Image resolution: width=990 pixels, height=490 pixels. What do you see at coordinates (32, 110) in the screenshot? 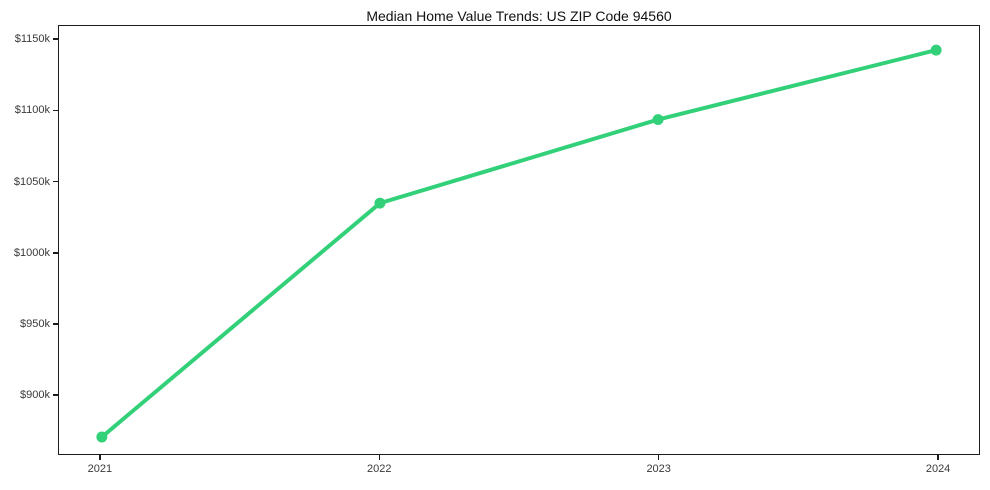
I see `y-tick-label: $1100k` at bounding box center [32, 110].